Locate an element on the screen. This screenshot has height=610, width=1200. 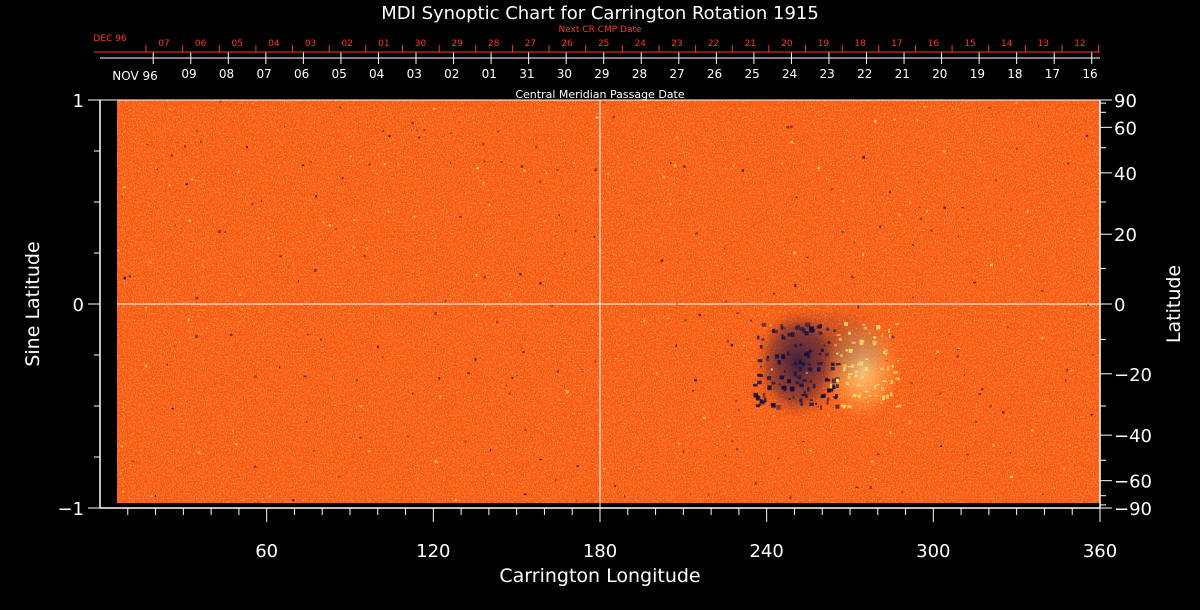
next-cr-date-label: 22 is located at coordinates (713, 44).